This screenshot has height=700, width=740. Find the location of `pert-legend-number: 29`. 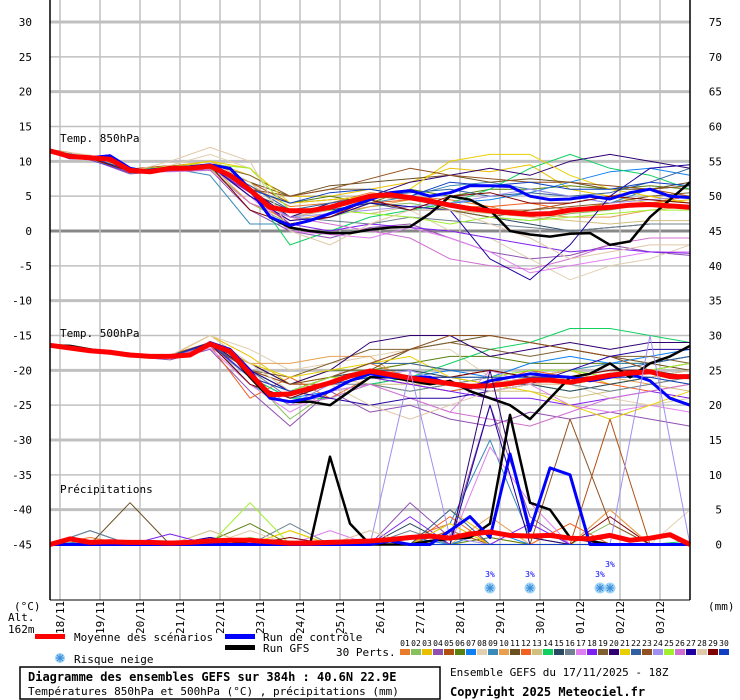

pert-legend-number: 29 is located at coordinates (713, 643).